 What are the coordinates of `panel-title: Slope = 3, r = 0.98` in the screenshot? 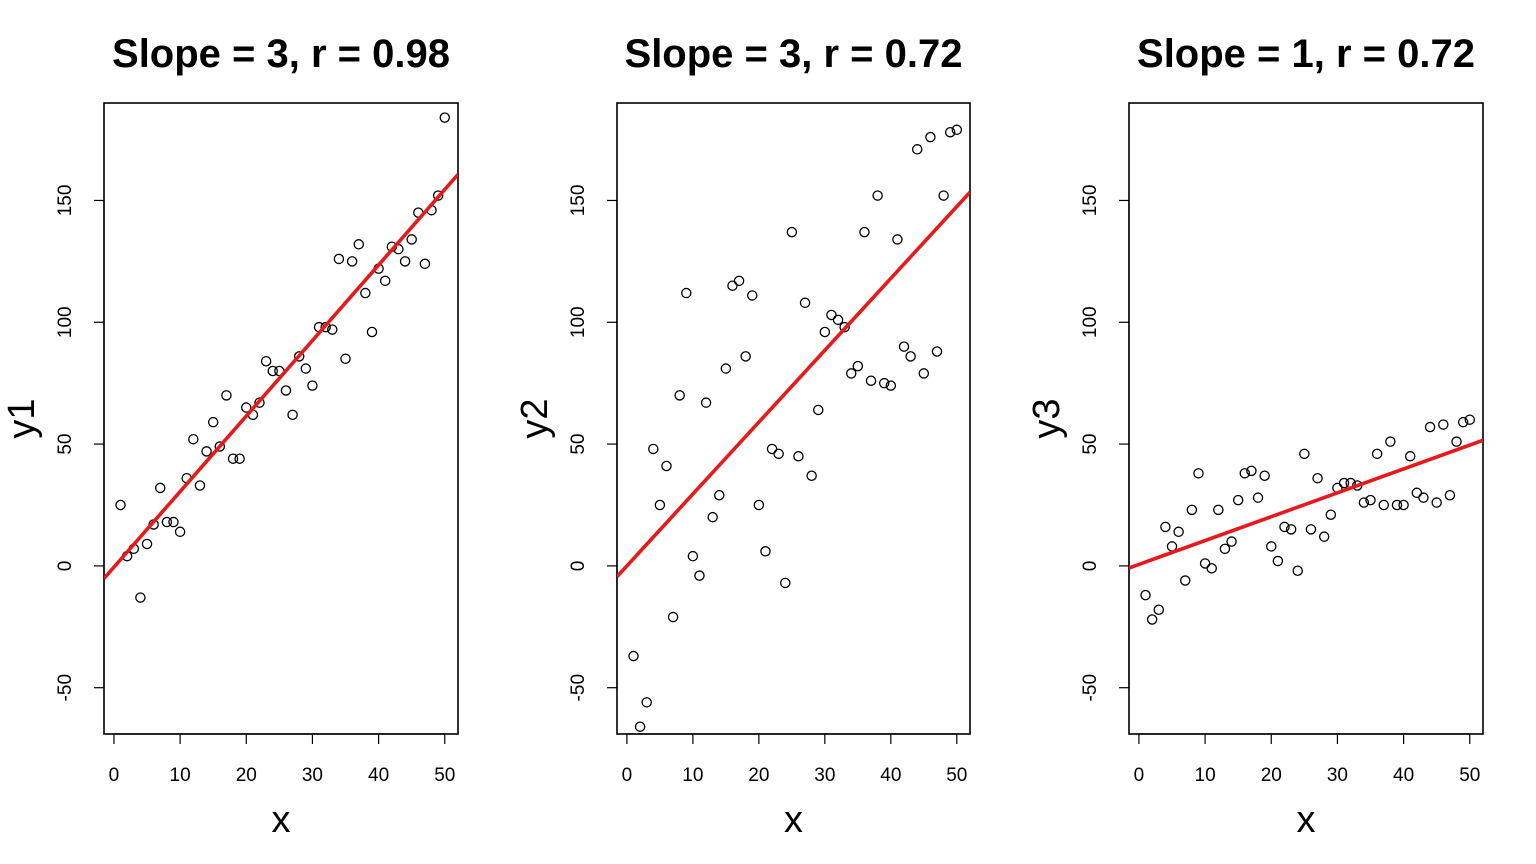 It's located at (281, 54).